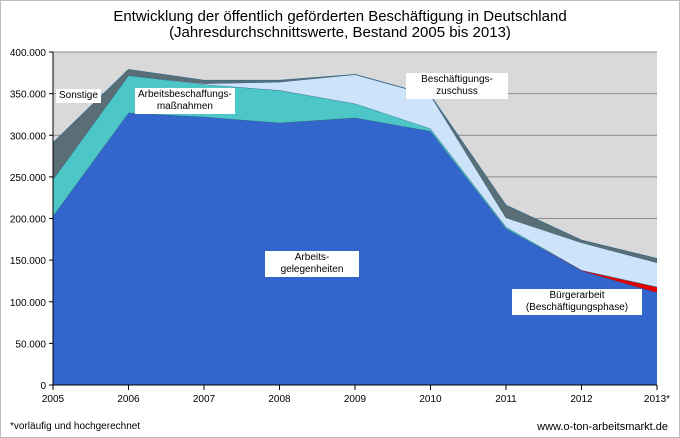 The width and height of the screenshot is (680, 438). Describe the element at coordinates (185, 101) in the screenshot. I see `label-arbeitsbeschaffungsmassnahmen: Arbeitsbeschaffungs-maßnahmen` at that location.